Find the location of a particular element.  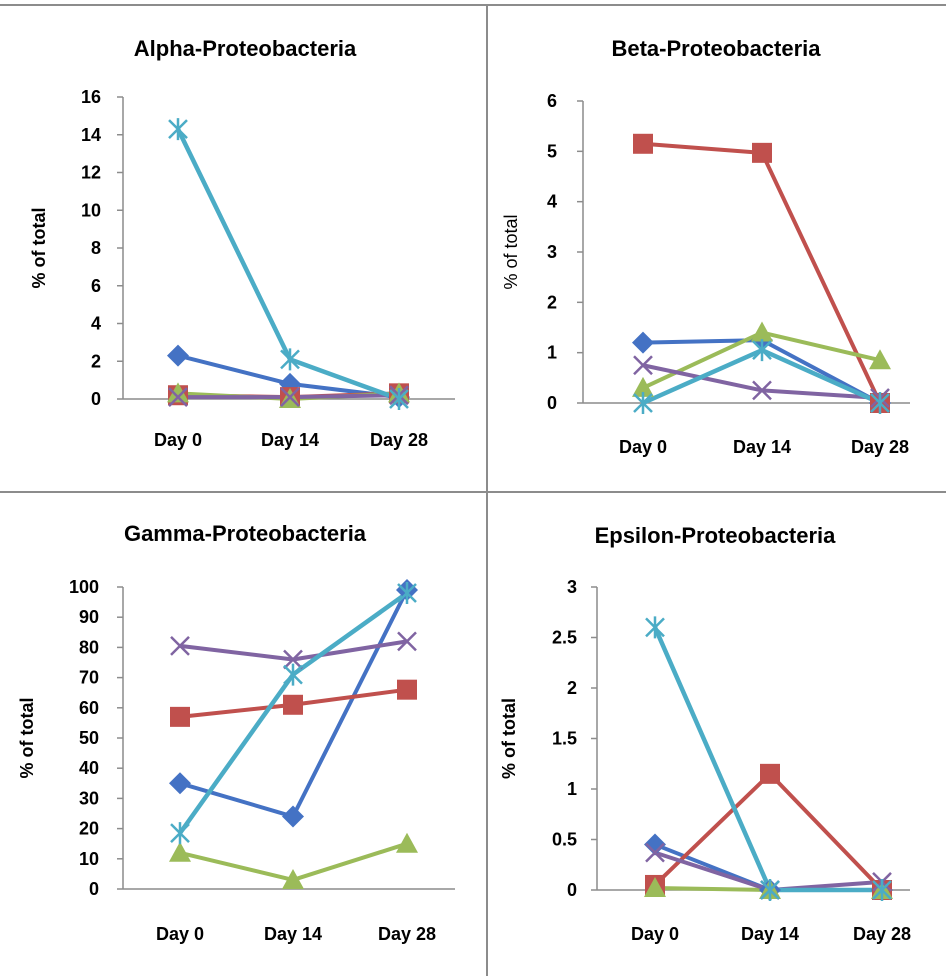

y-tick-label: 12 is located at coordinates (91, 173).